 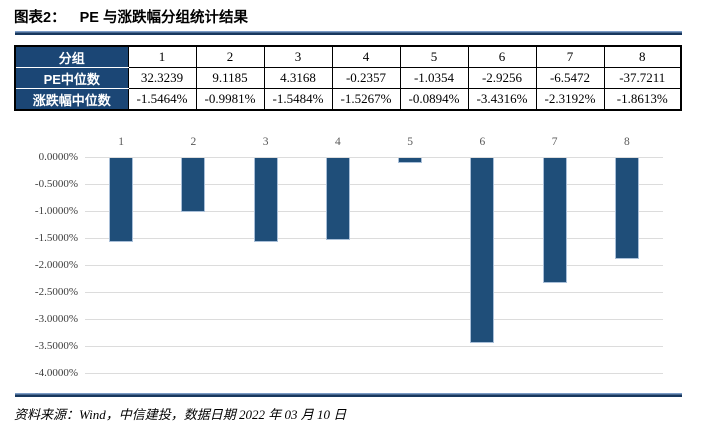 What do you see at coordinates (162, 78) in the screenshot?
I see `table-cell: 32.3239` at bounding box center [162, 78].